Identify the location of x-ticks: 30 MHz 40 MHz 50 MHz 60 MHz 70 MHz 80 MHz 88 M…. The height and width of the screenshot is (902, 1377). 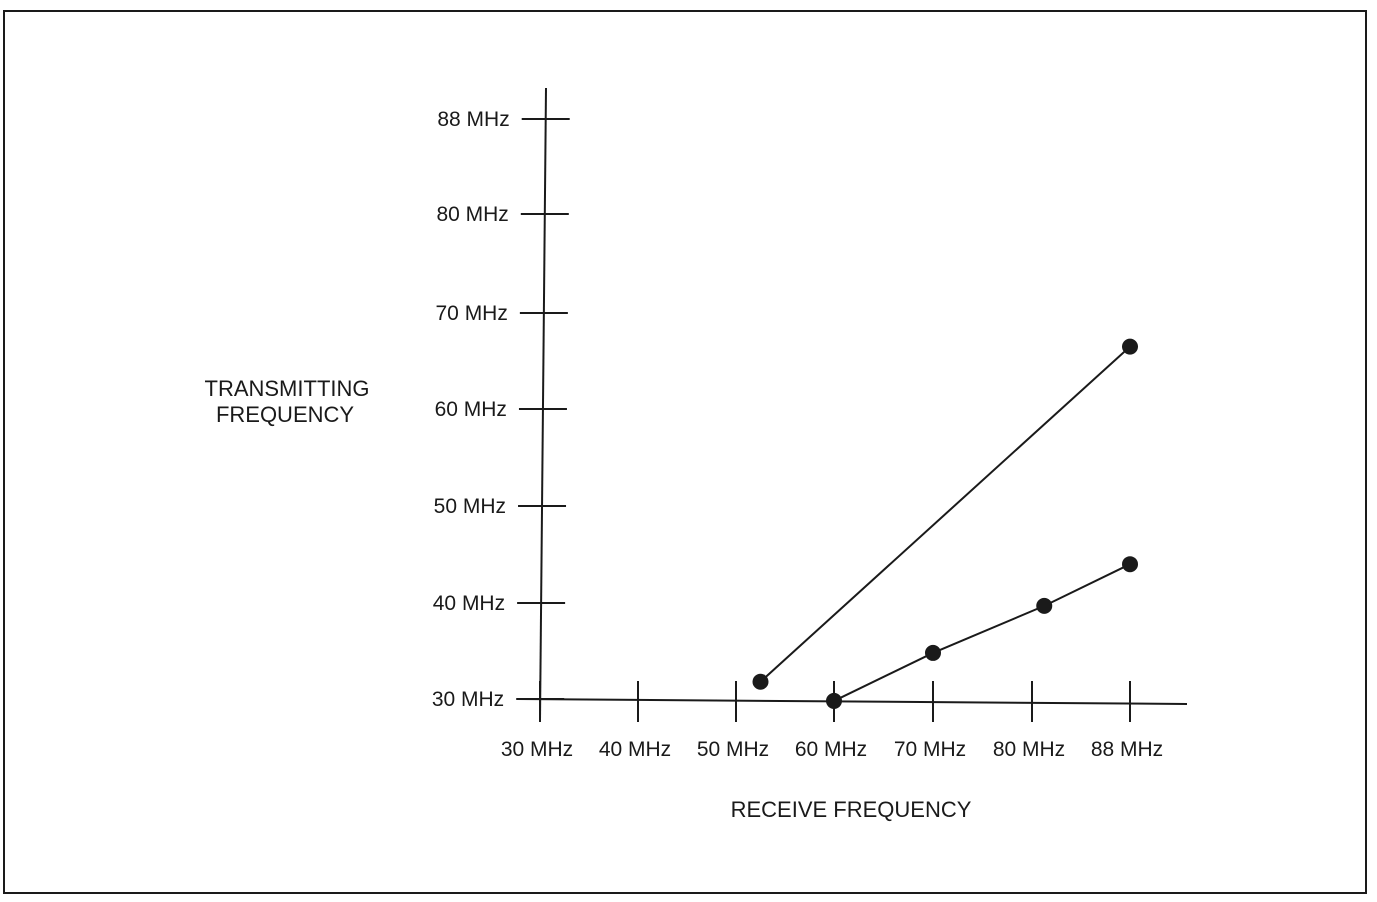
(832, 721).